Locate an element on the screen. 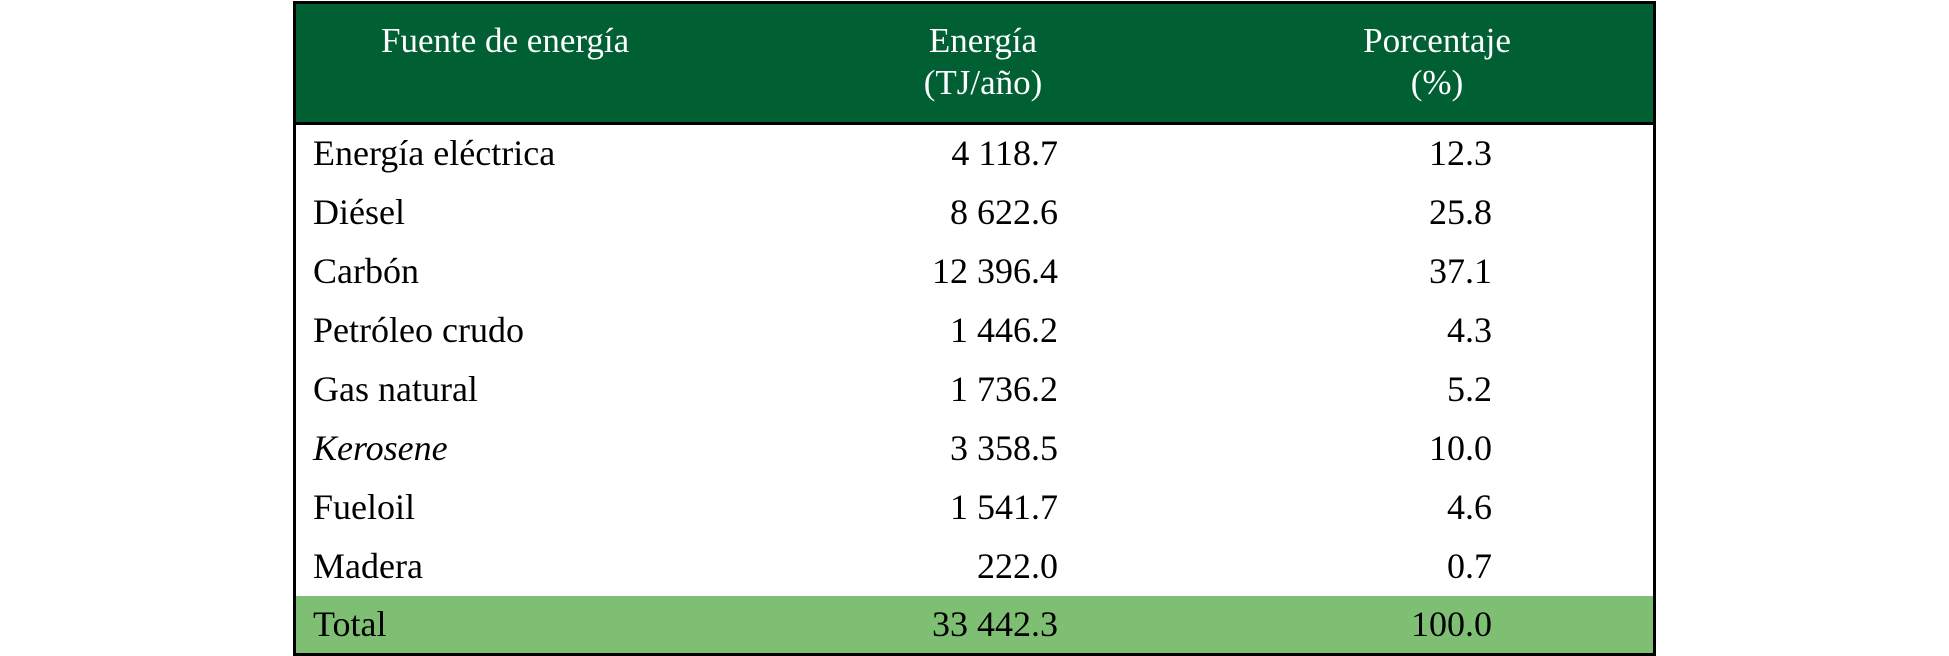 The image size is (1949, 656). source-cell: Gas natural is located at coordinates (395, 389).